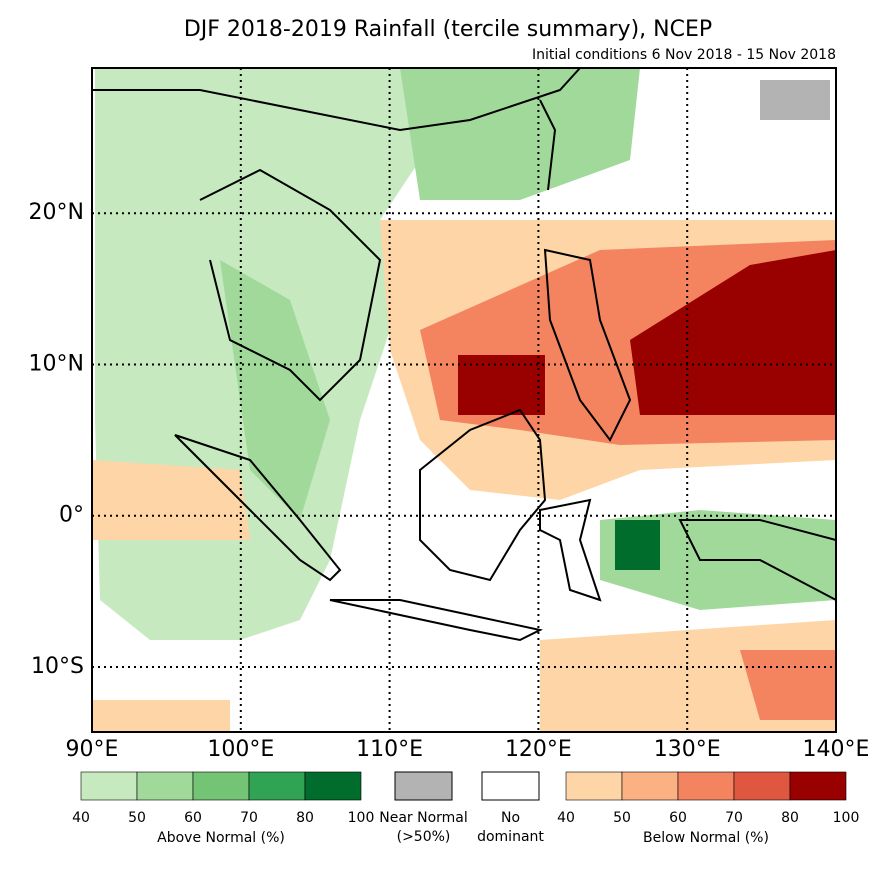 The width and height of the screenshot is (896, 874). Describe the element at coordinates (57, 666) in the screenshot. I see `lat-label: 10°S` at that location.